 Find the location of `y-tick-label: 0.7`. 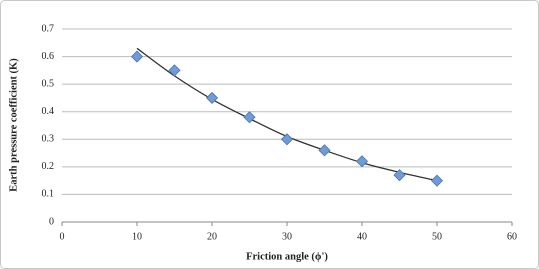

y-tick-label: 0.7 is located at coordinates (48, 28).